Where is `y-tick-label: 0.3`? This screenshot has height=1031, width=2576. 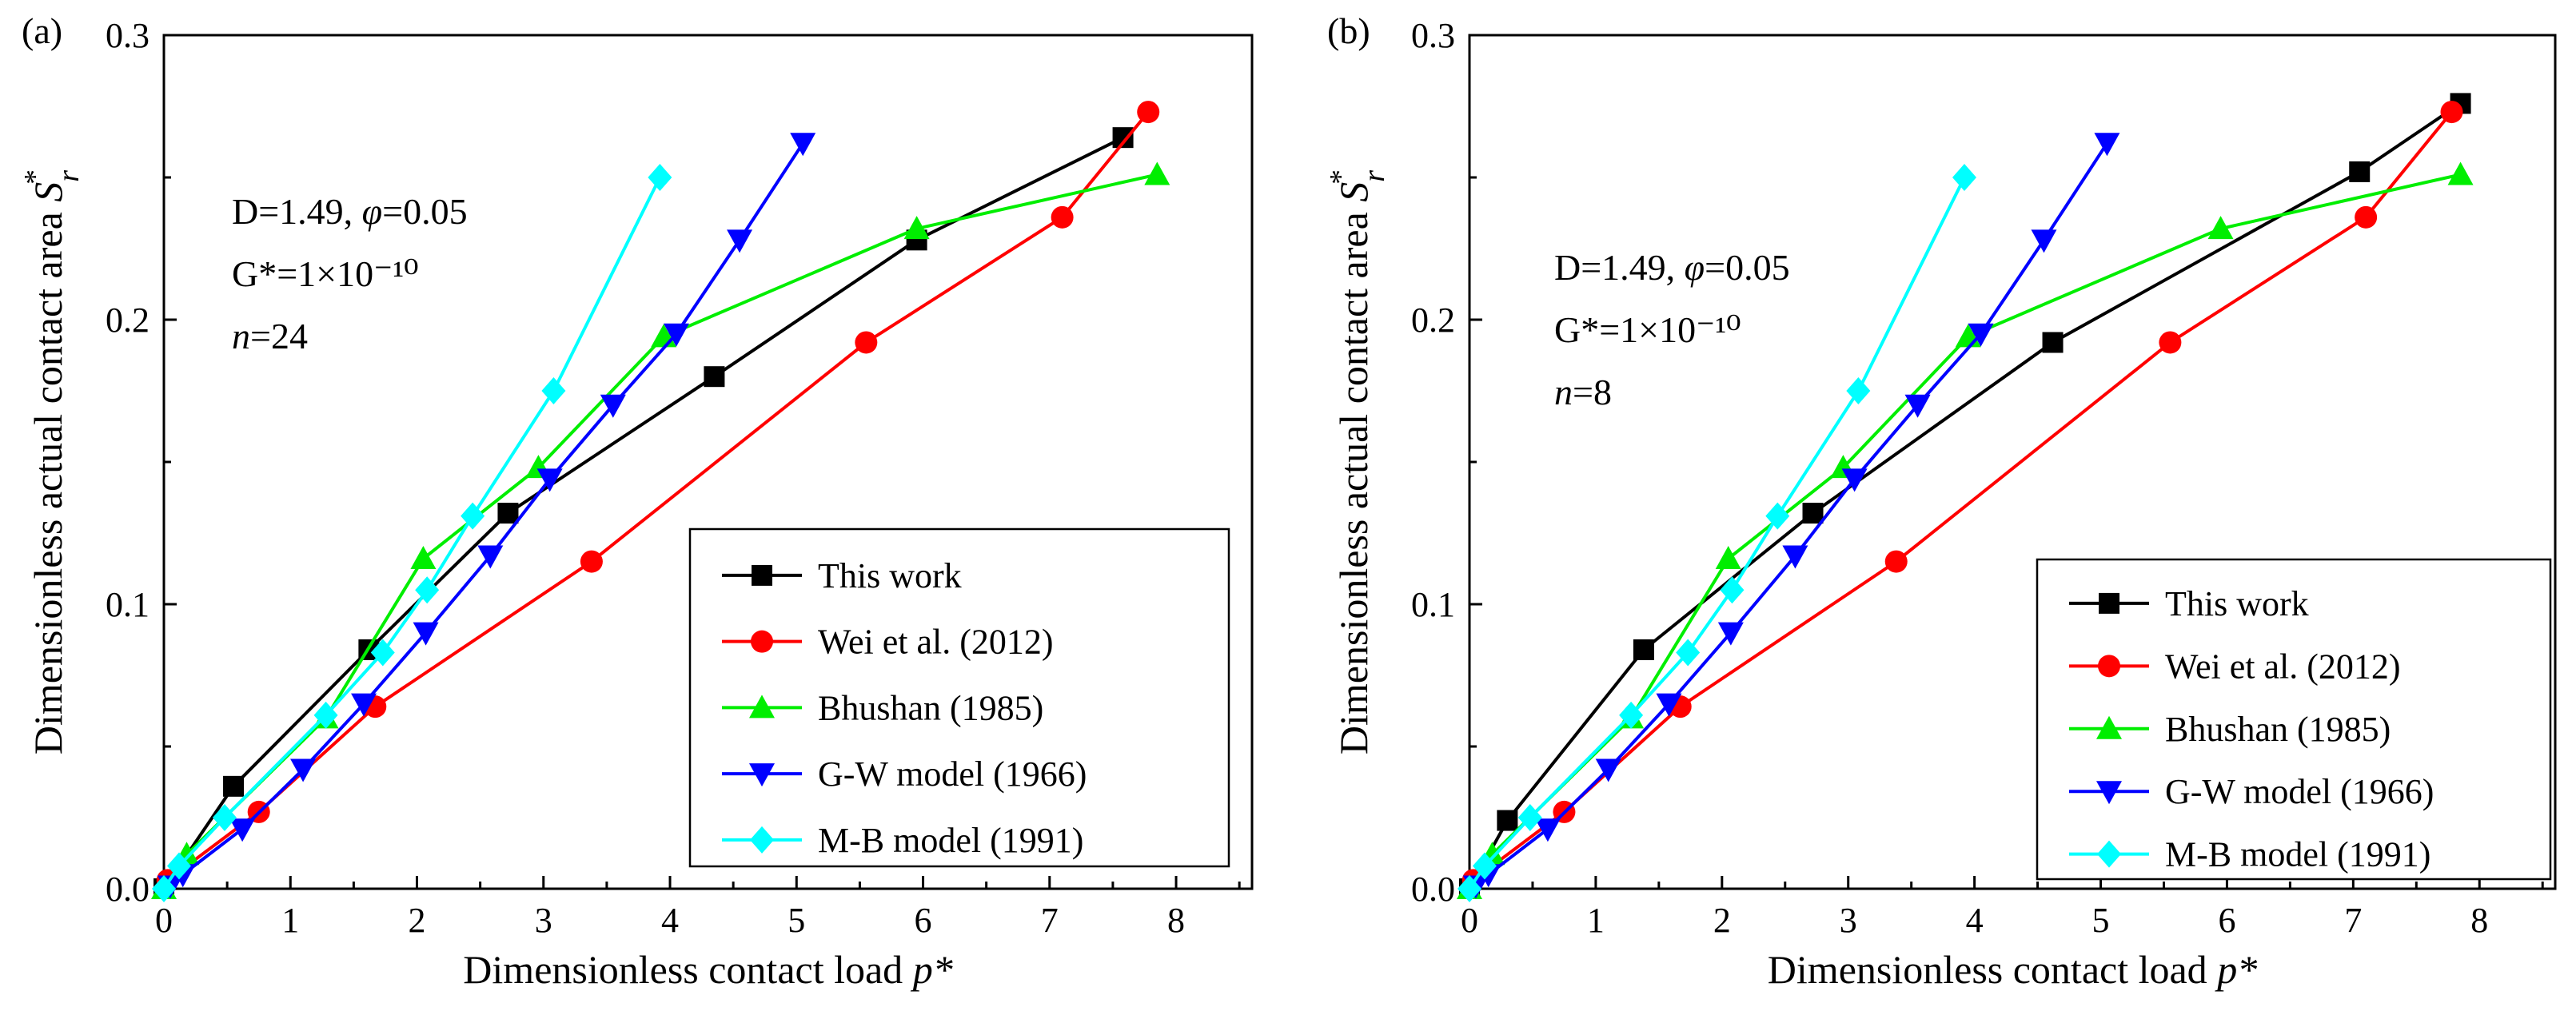 y-tick-label: 0.3 is located at coordinates (1433, 35).